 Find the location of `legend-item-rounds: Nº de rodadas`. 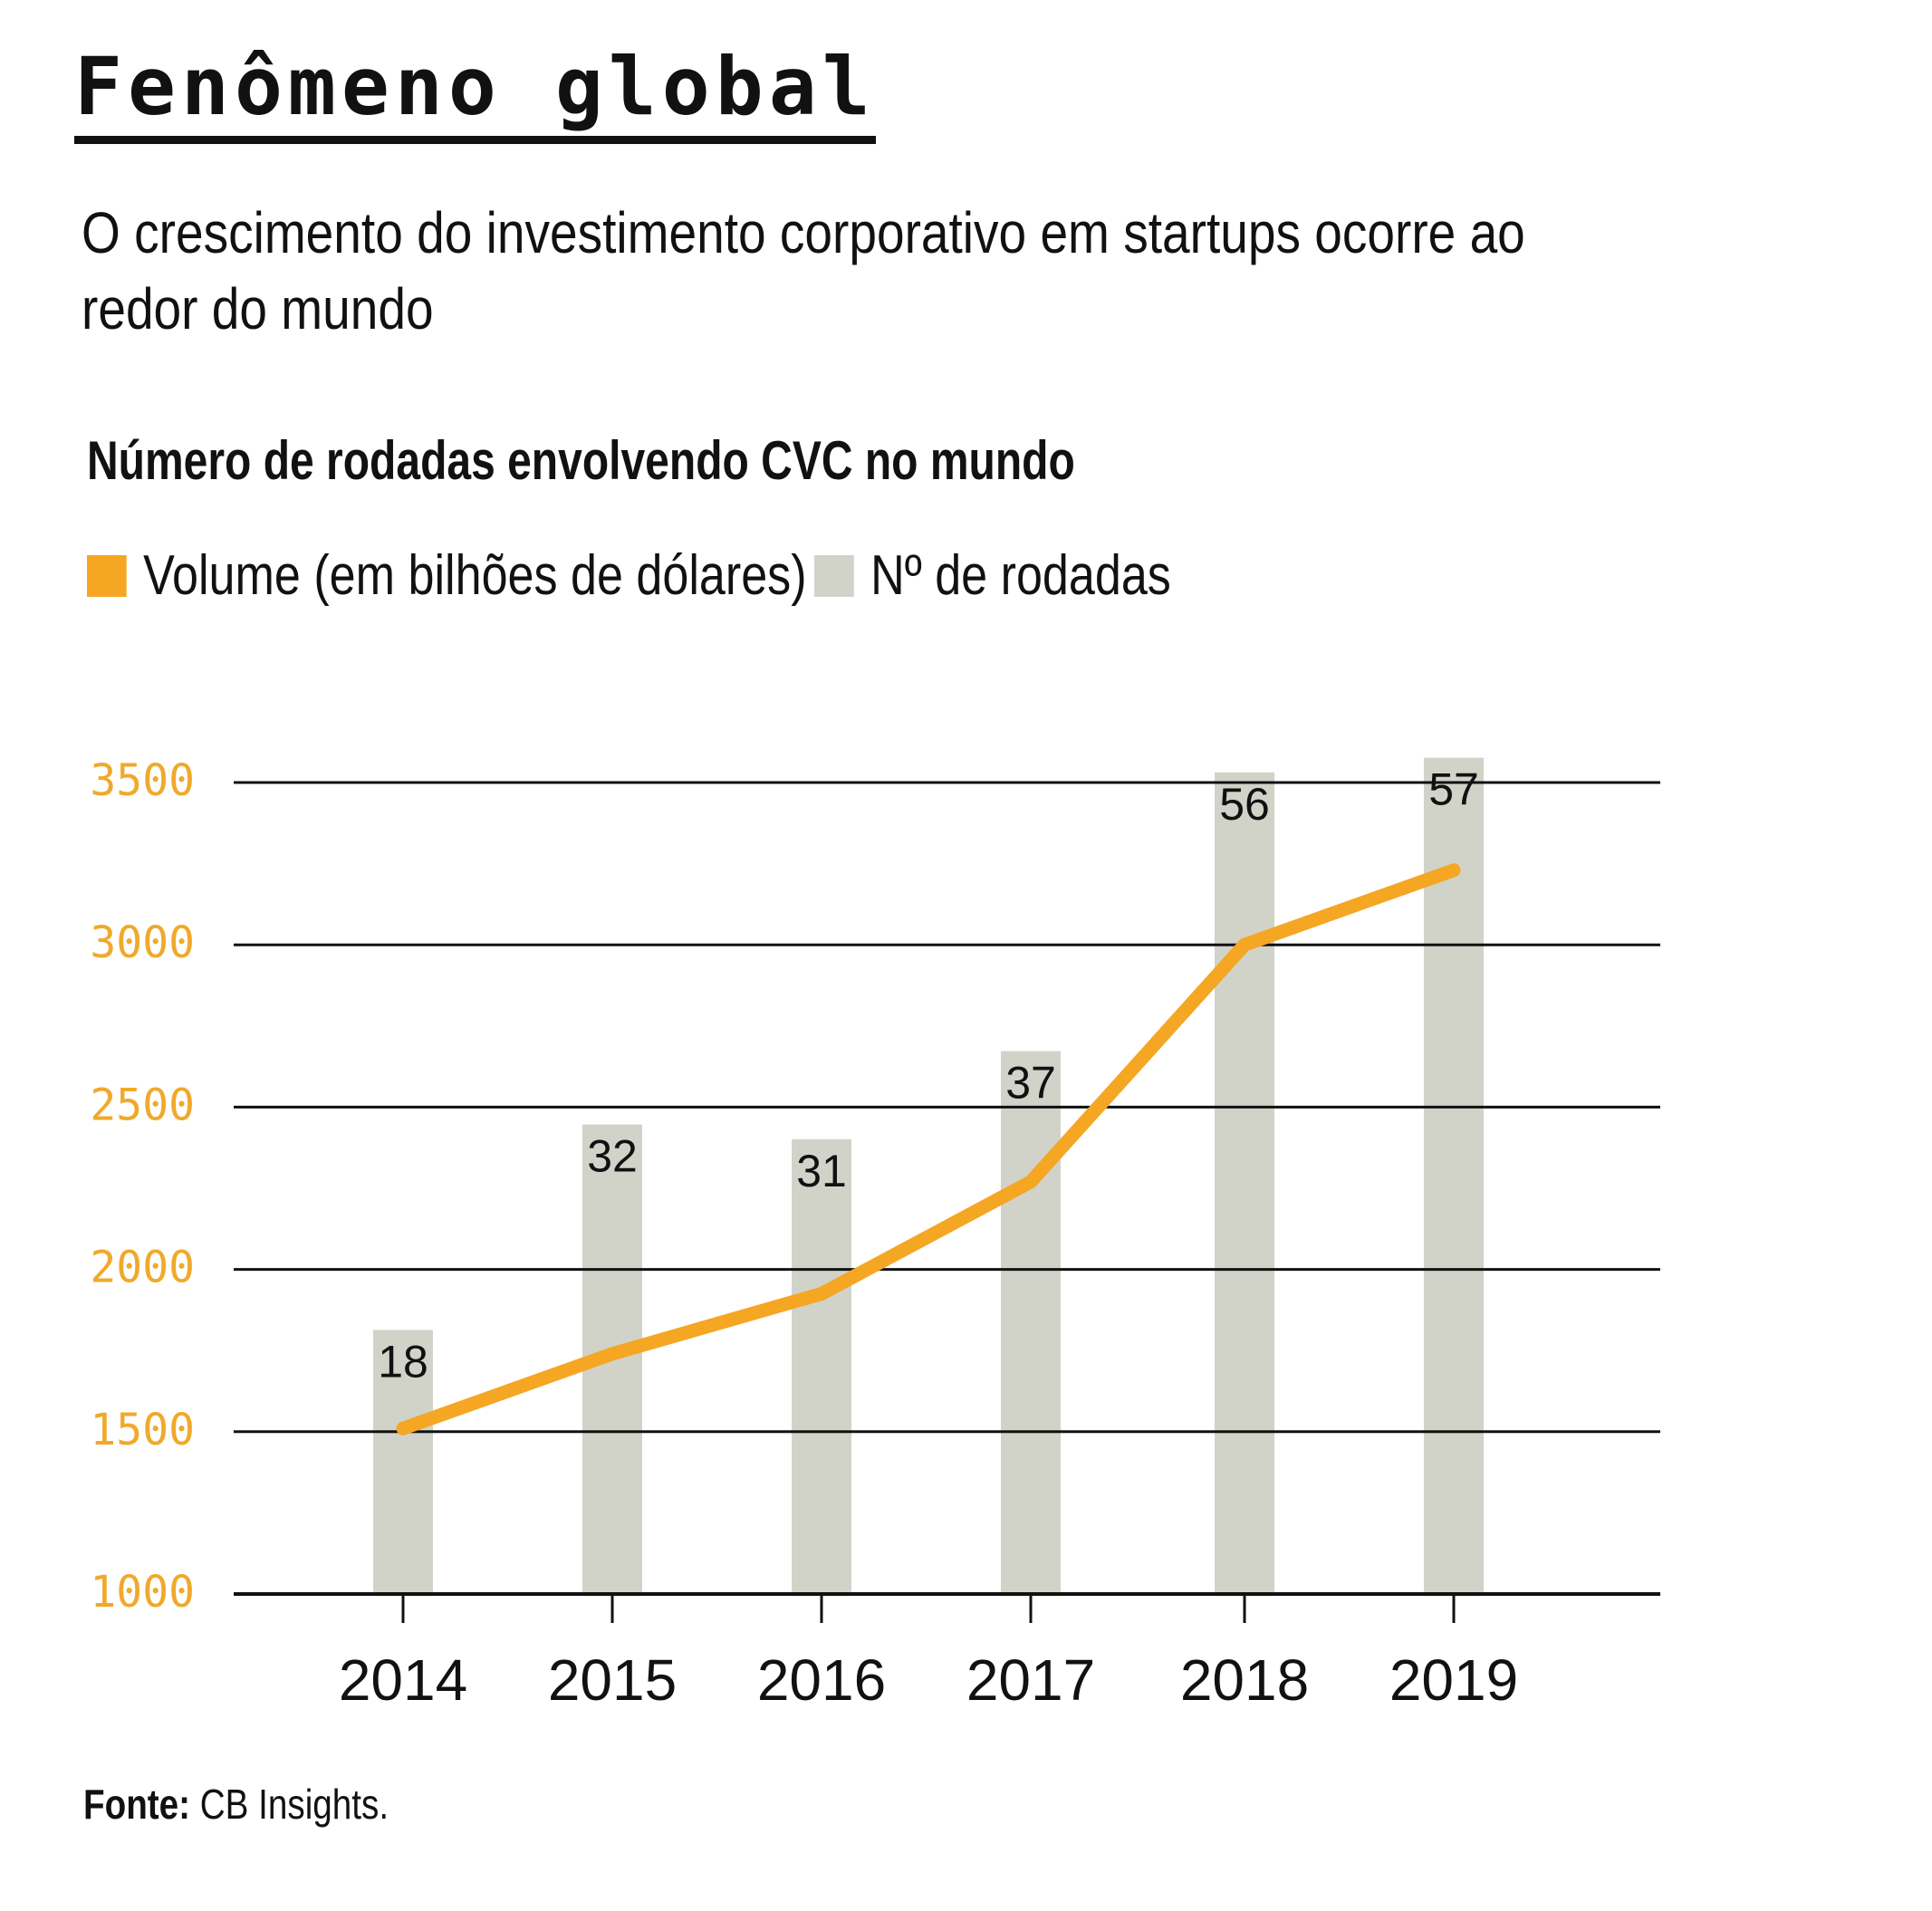

legend-item-rounds: Nº de rodadas is located at coordinates (992, 575).